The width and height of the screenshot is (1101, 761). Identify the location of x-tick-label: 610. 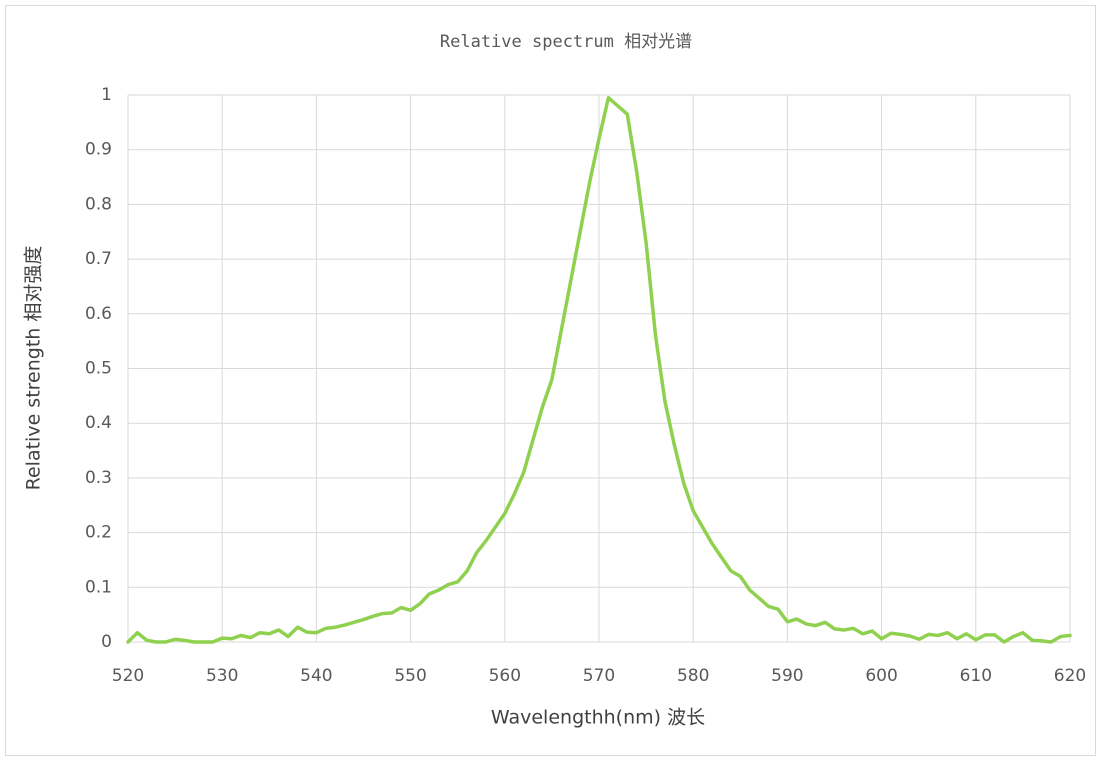
(976, 676).